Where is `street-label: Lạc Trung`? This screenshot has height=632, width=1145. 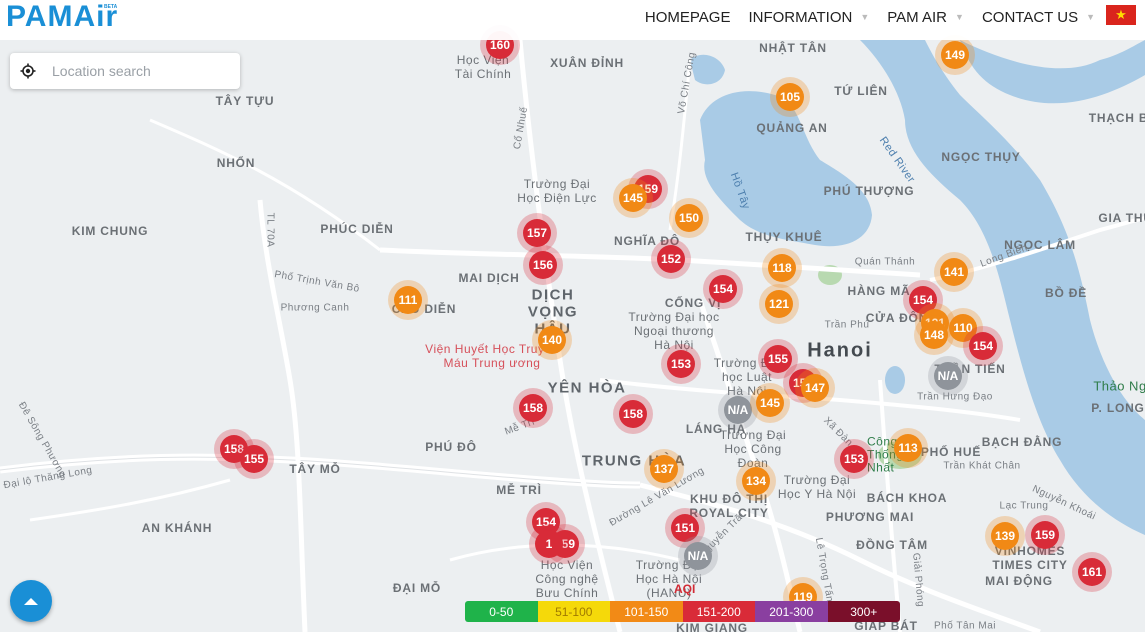 street-label: Lạc Trung is located at coordinates (1024, 506).